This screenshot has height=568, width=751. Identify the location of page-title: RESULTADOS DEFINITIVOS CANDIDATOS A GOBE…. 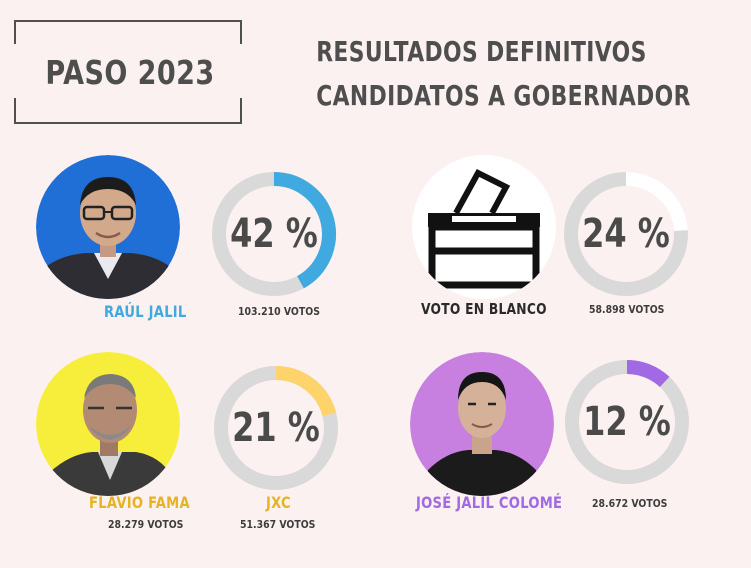
(503, 74).